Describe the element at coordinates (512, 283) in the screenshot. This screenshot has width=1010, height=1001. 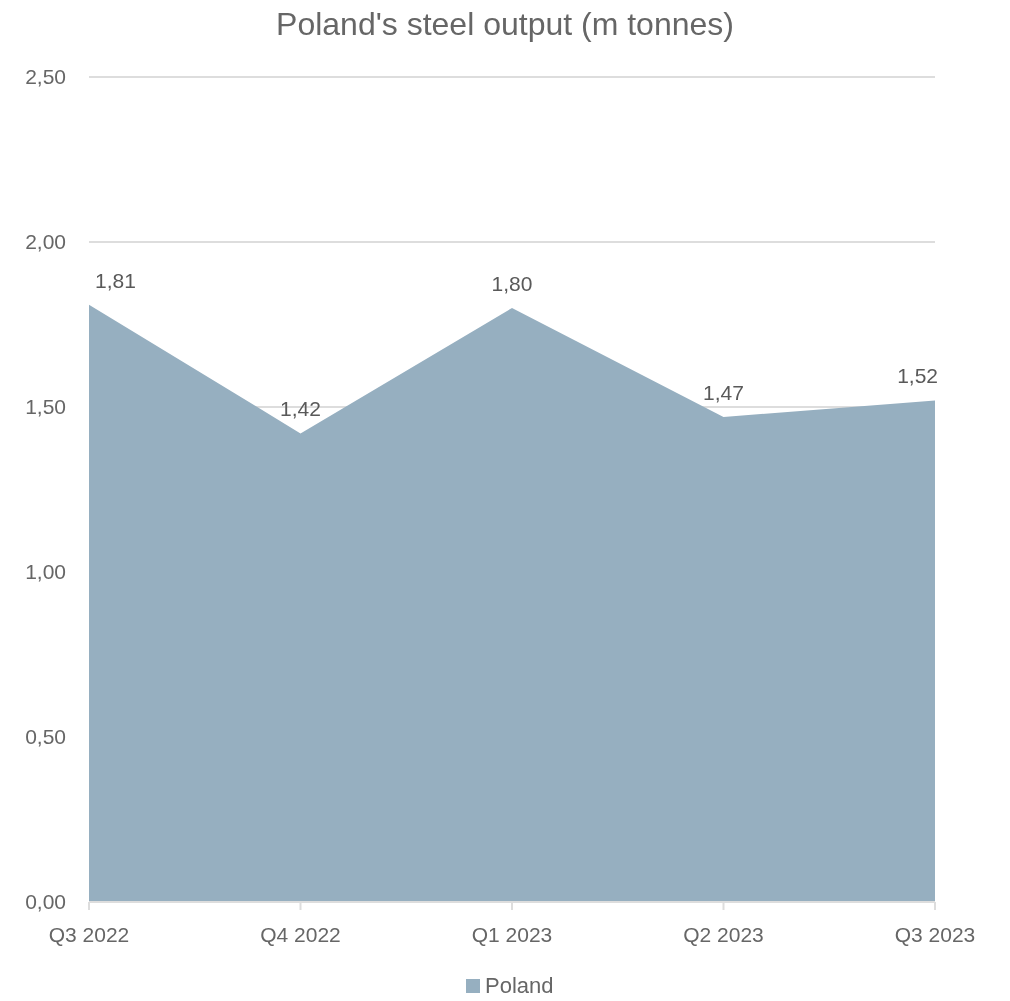
I see `data-label: 1,80` at that location.